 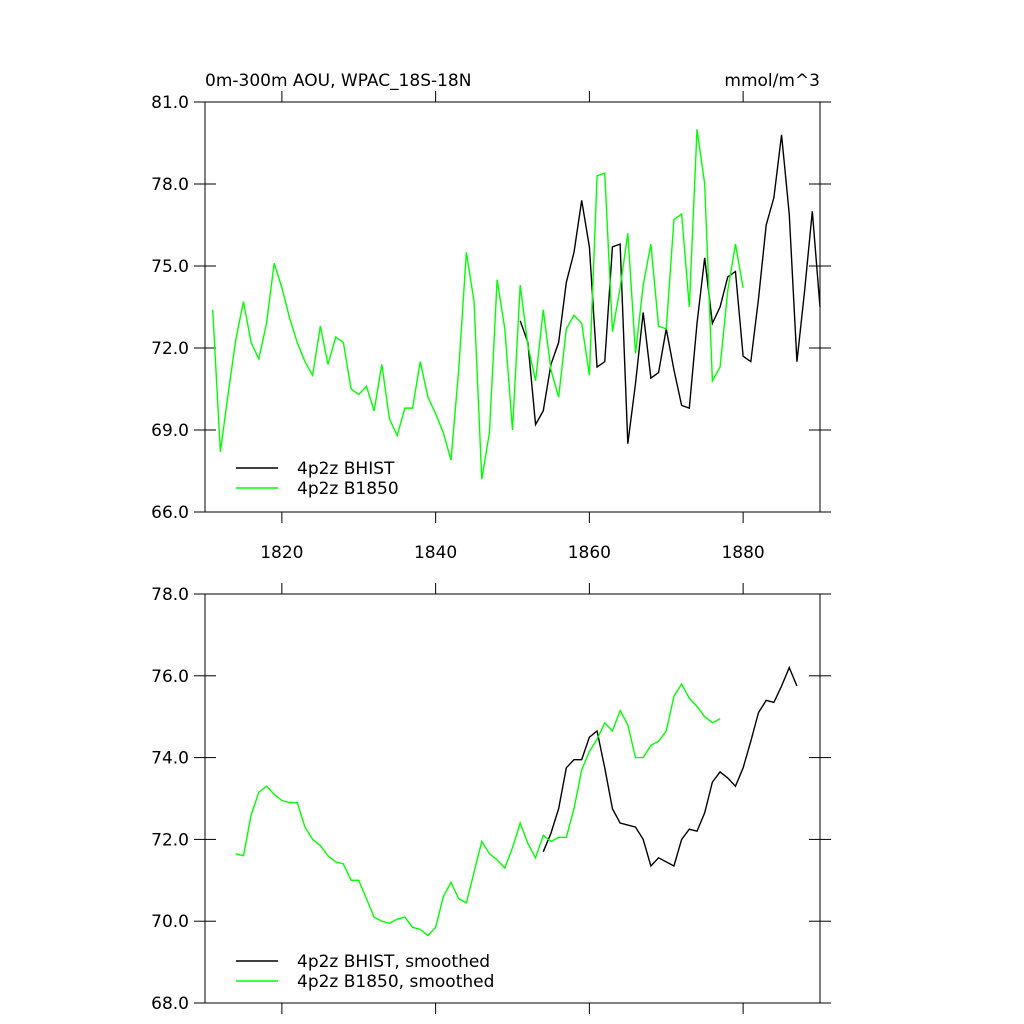 What do you see at coordinates (393, 962) in the screenshot?
I see `legend-label: 4p2z BHIST, smoothed` at bounding box center [393, 962].